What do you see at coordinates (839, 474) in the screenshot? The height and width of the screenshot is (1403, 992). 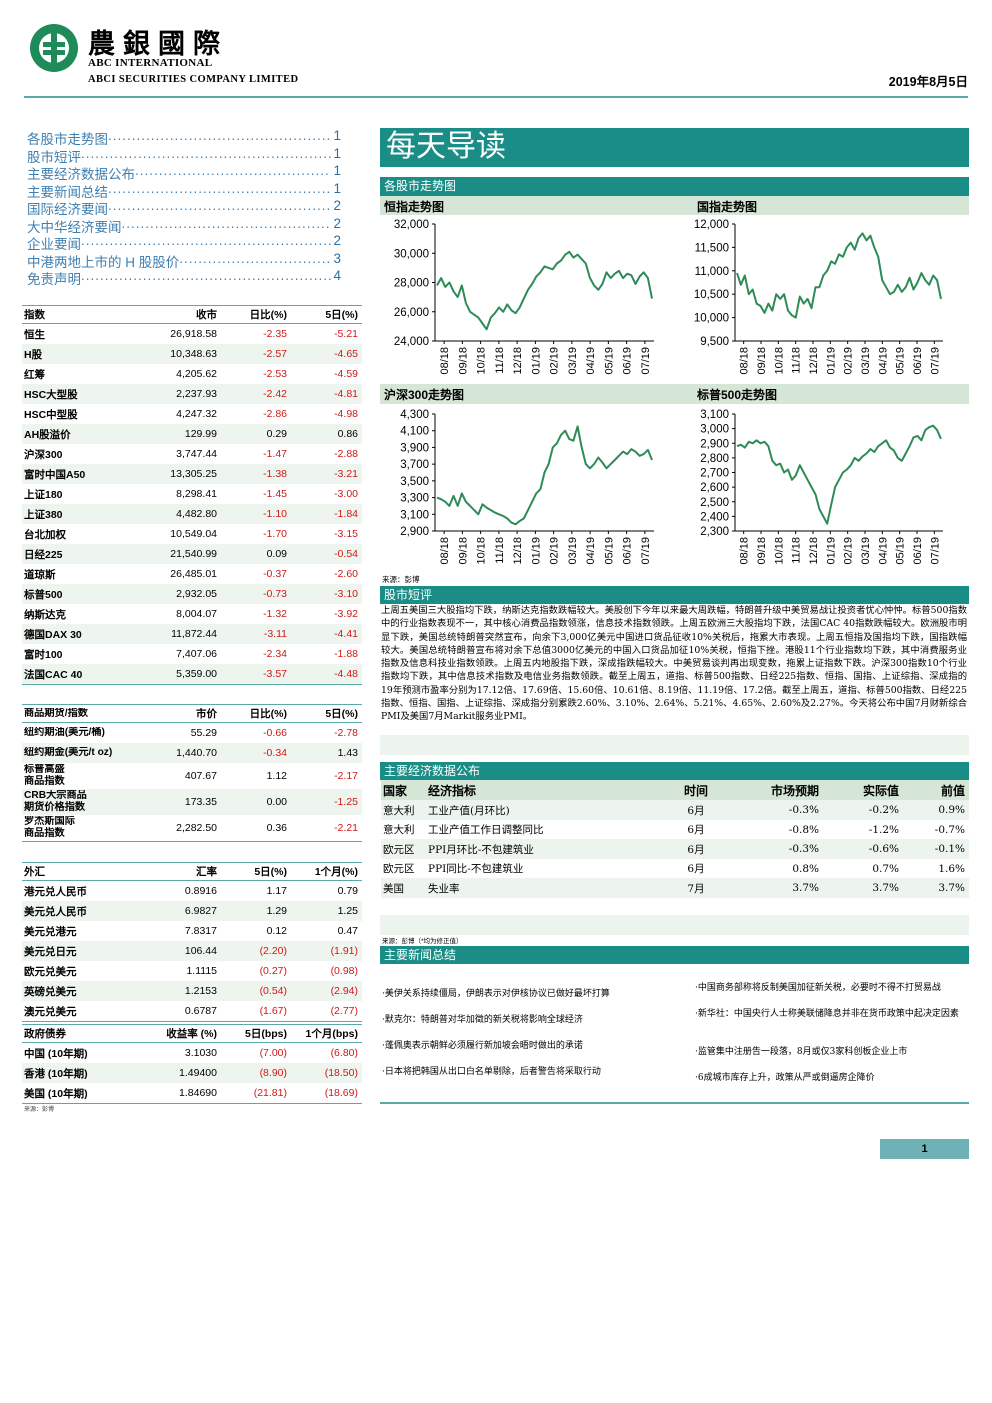 I see `series-line` at bounding box center [839, 474].